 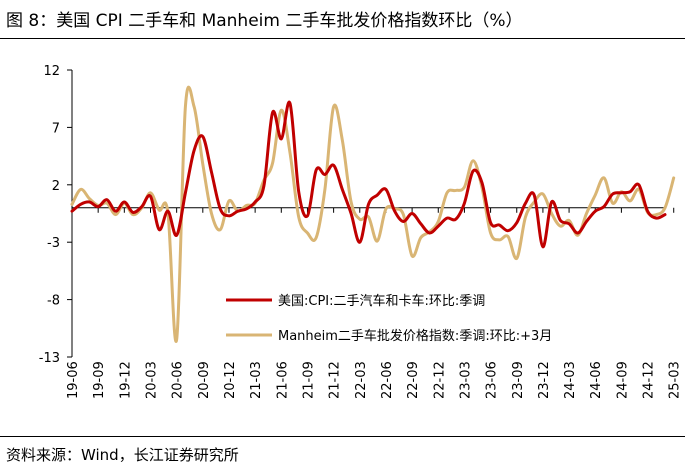 I want to click on legend-item-manheim: Manheim二手车批发价格指数:季调:环比:+3月, so click(x=389, y=336).